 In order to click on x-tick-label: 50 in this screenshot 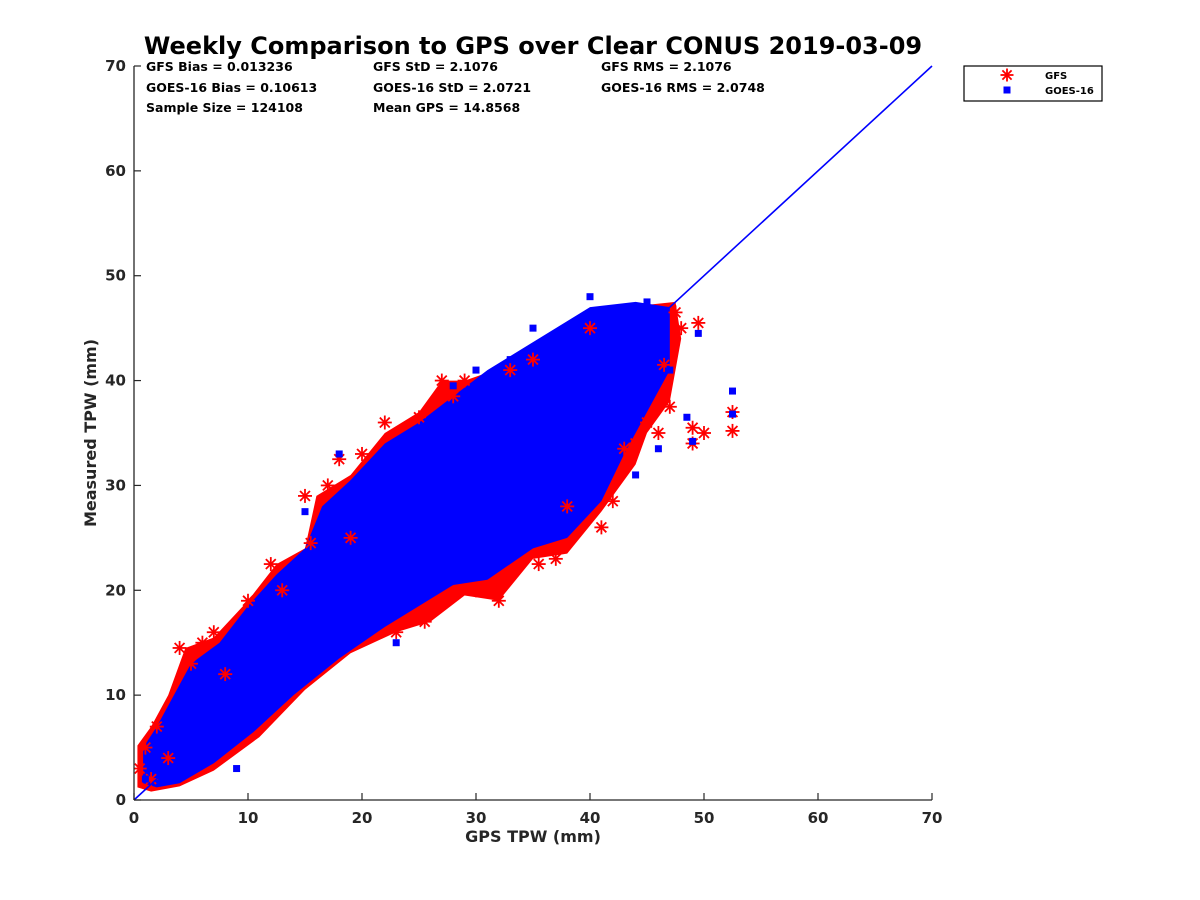, I will do `click(704, 818)`.